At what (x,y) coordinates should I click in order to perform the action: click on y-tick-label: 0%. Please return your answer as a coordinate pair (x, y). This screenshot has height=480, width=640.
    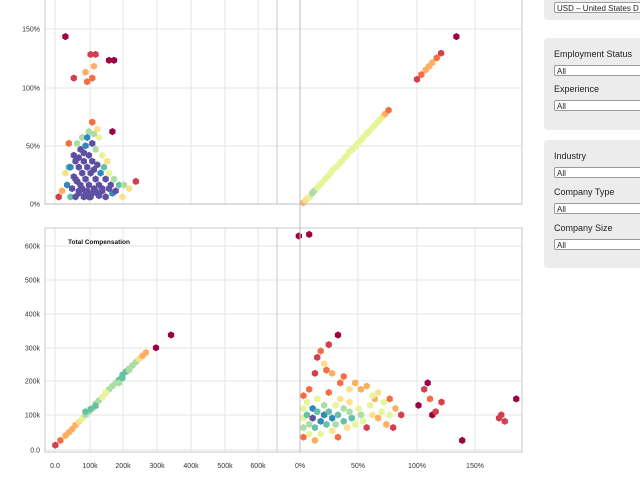
    Looking at the image, I should click on (35, 205).